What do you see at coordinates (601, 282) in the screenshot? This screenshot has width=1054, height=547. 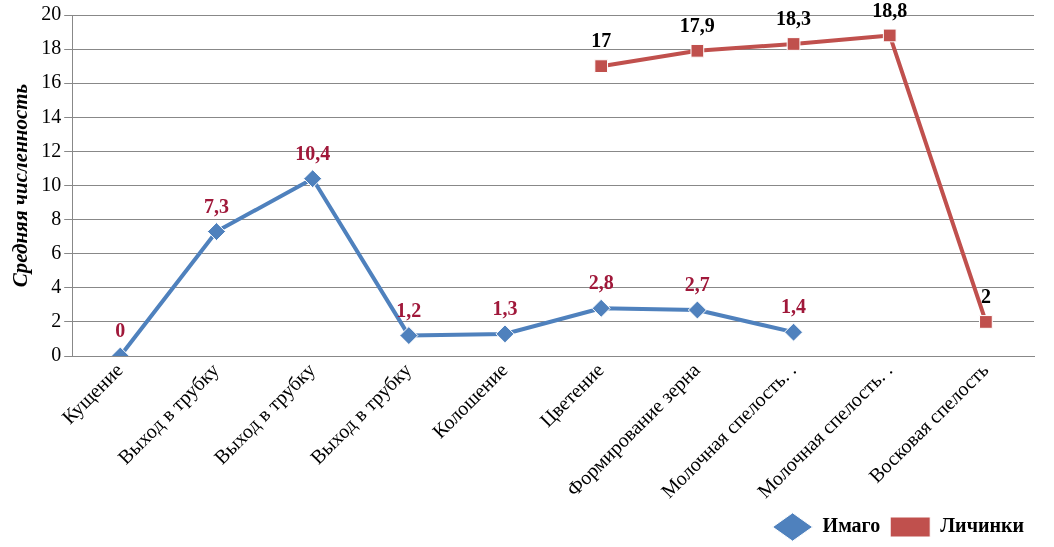 I see `data-label: 2,8` at bounding box center [601, 282].